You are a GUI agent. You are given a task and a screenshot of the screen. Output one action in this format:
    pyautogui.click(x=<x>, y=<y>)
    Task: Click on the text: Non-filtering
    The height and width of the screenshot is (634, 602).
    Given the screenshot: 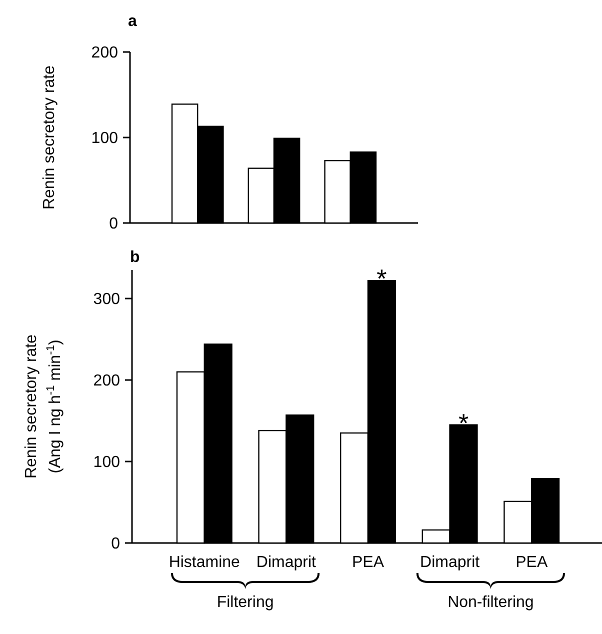 What is the action you would take?
    pyautogui.click(x=491, y=602)
    